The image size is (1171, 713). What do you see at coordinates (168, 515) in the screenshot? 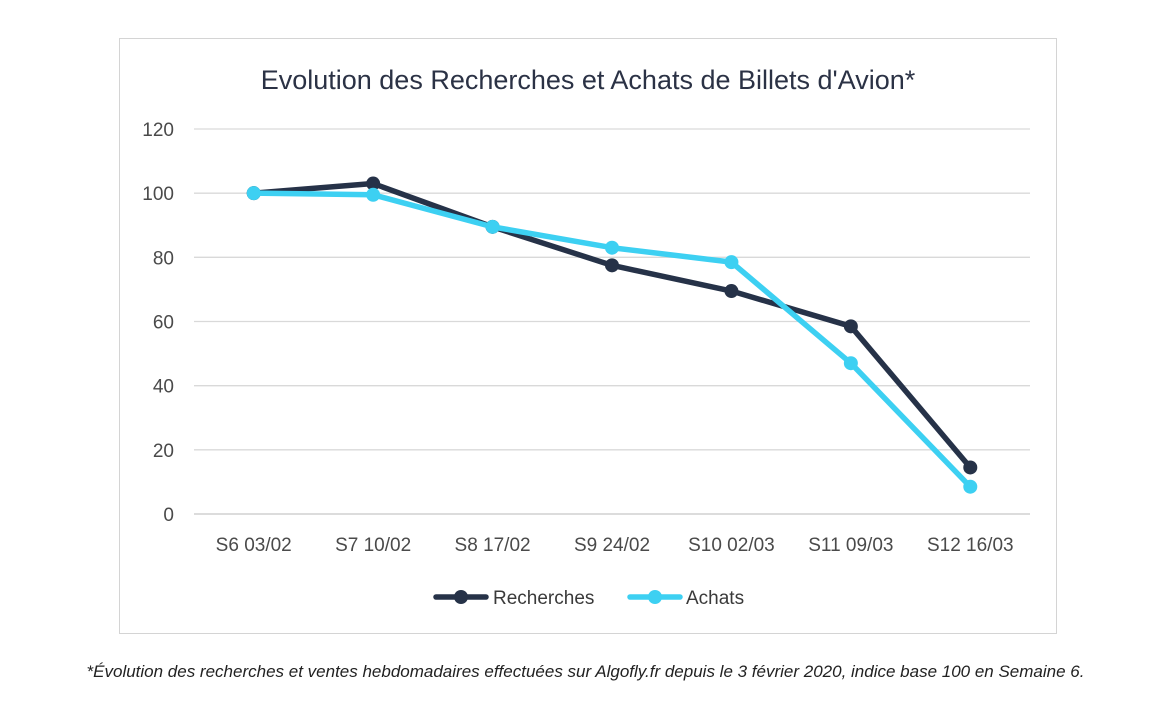
I see `y-tick-label: 0` at bounding box center [168, 515].